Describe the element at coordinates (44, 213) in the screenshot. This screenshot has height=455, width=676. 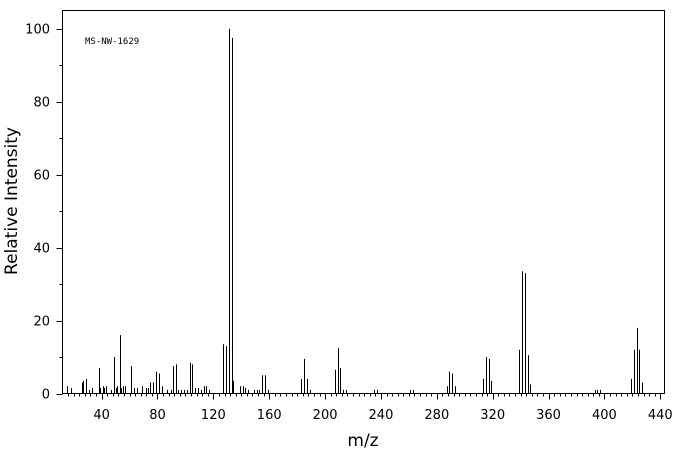
I see `y-axis-ticks: 0 20 40 60 80 100` at that location.